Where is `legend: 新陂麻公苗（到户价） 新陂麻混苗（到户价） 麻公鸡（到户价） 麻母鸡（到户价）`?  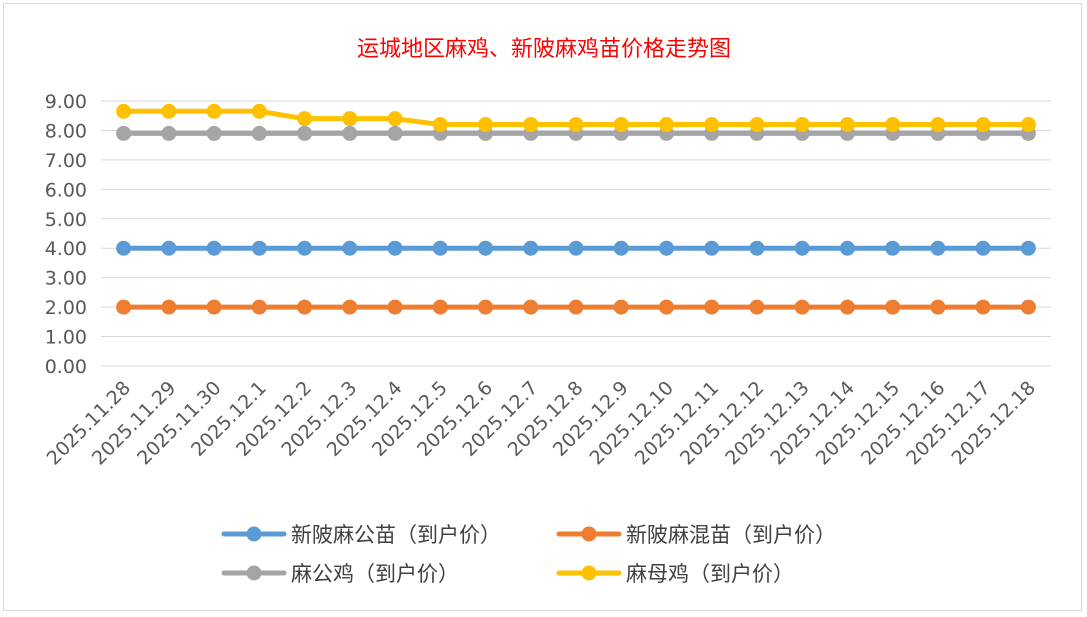 legend: 新陂麻公苗（到户价） 新陂麻混苗（到户价） 麻公鸡（到户价） 麻母鸡（到户价） is located at coordinates (528, 554).